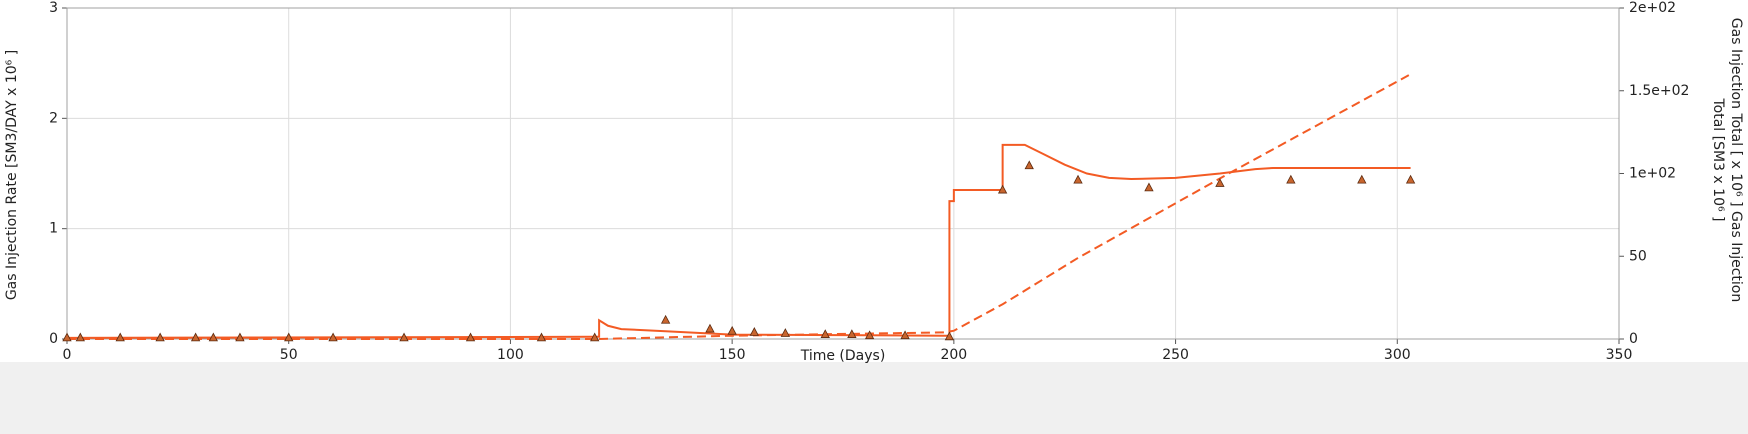 The image size is (1748, 434). Describe the element at coordinates (53, 118) in the screenshot. I see `y-tick-label: 2` at that location.